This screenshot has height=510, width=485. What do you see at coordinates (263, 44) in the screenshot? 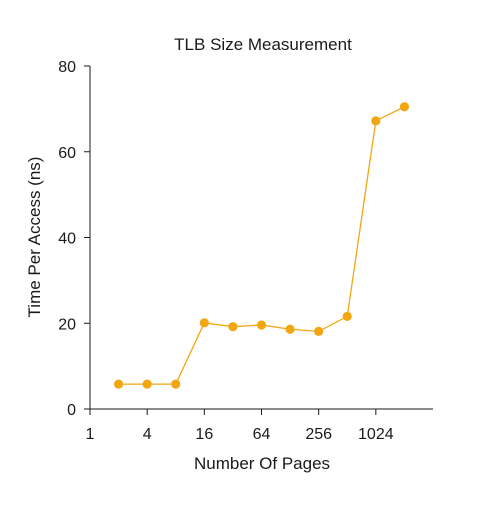
I see `chart-title: TLB Size Measurement` at bounding box center [263, 44].